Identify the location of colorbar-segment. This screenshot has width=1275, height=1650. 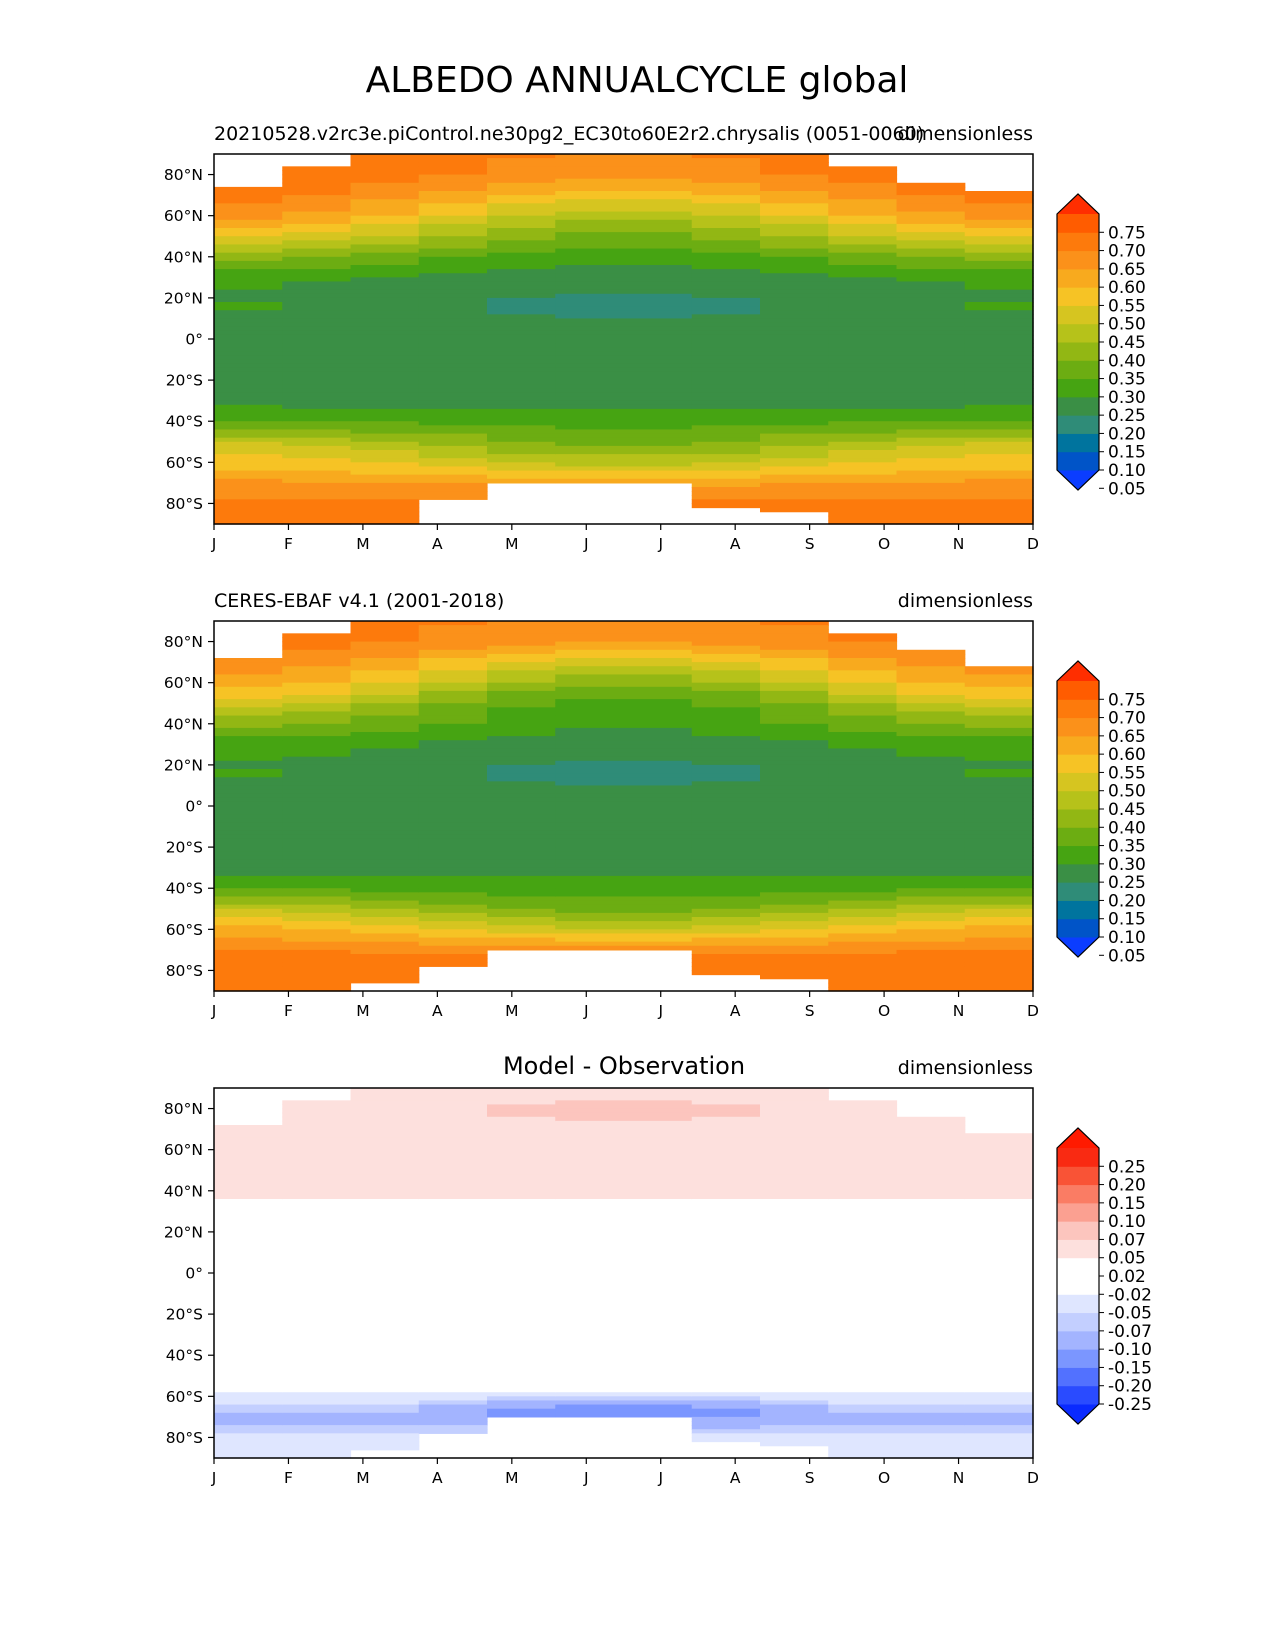
(1078, 315).